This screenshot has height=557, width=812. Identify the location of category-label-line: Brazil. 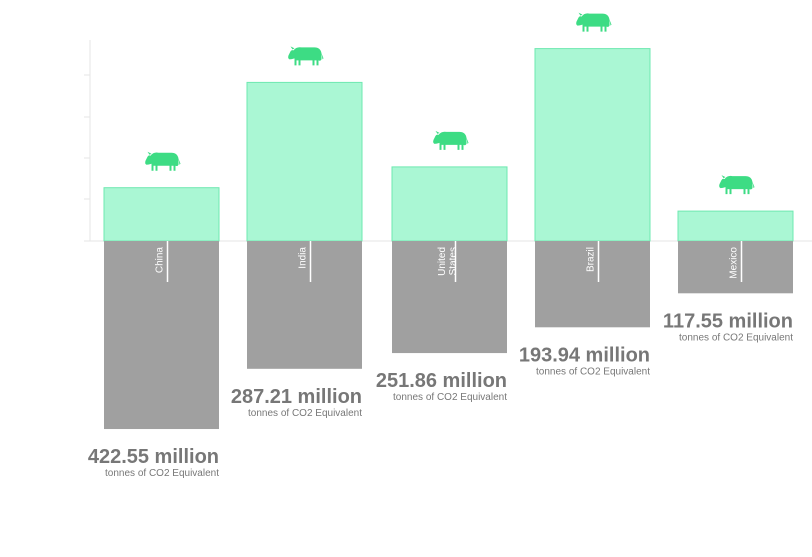
(591, 259).